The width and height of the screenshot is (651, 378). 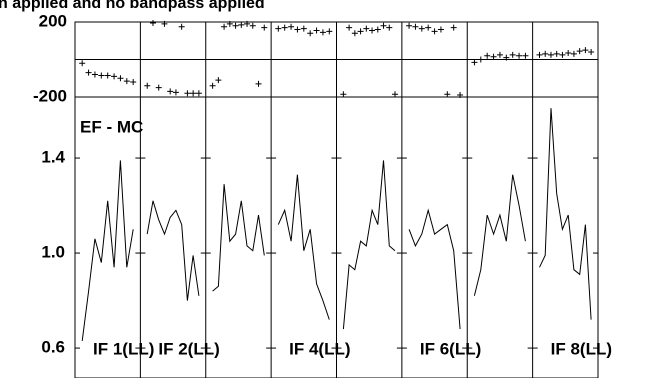 I want to click on panel-label: IF 1(LL), so click(x=123, y=348).